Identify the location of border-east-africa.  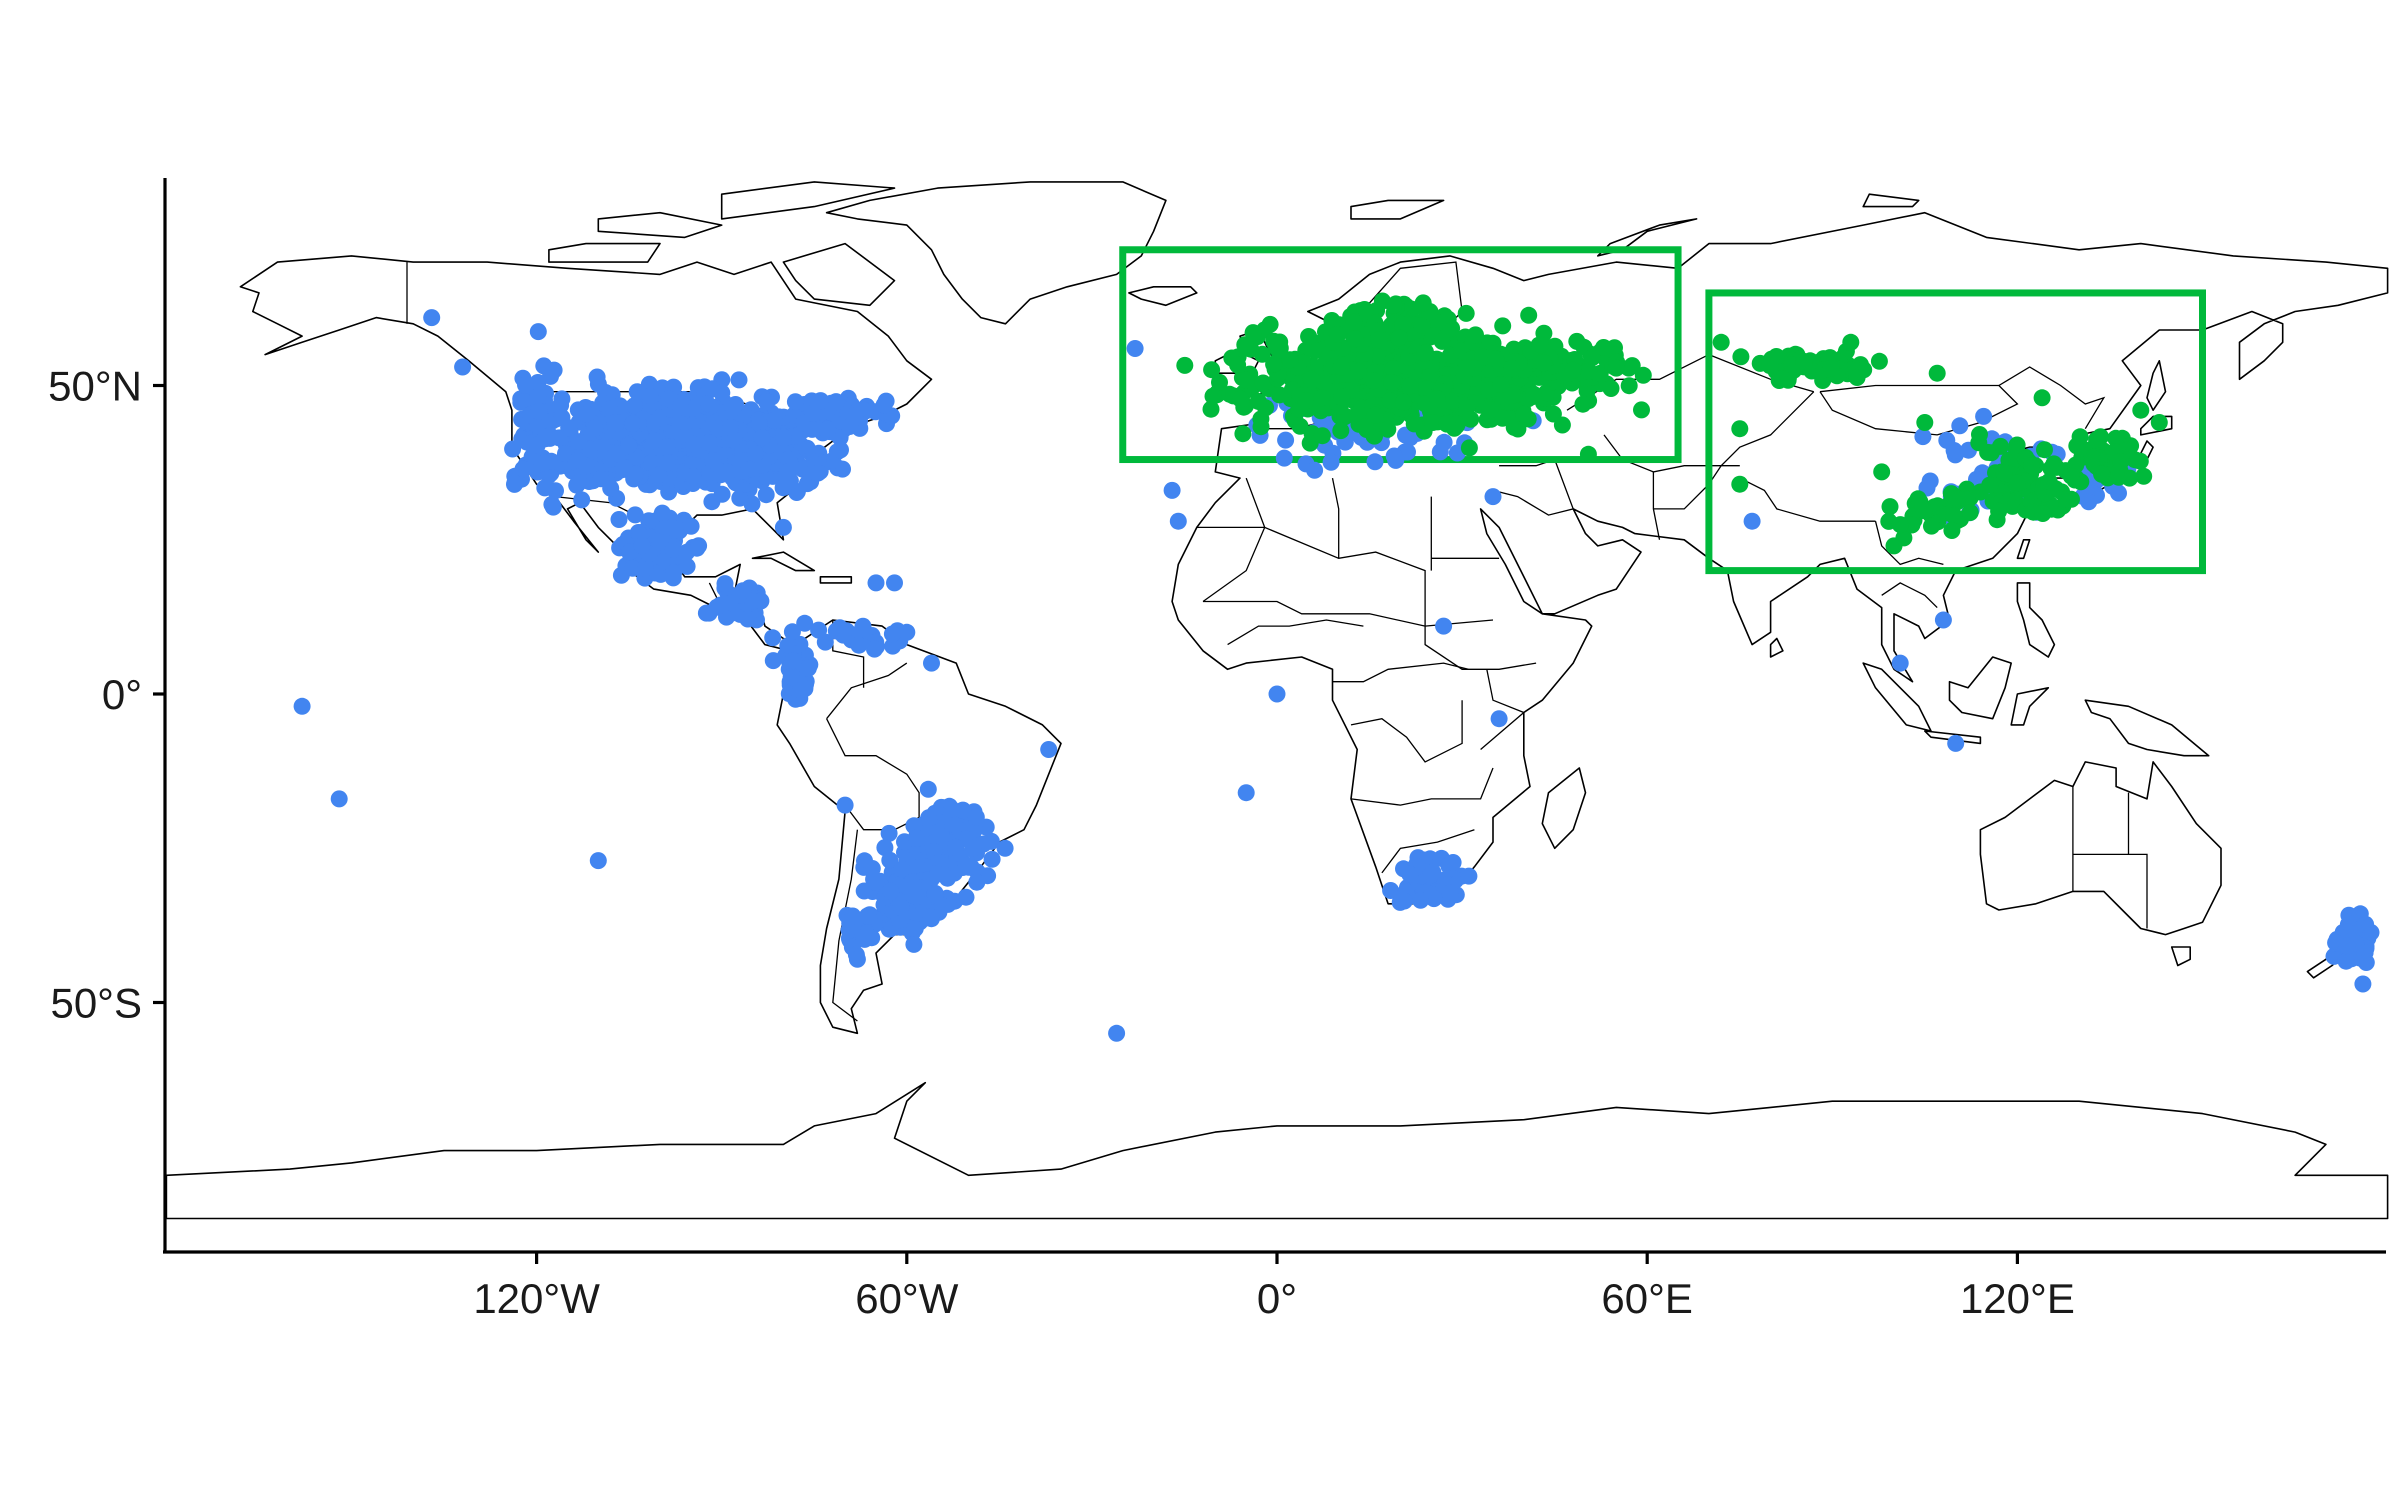
(1503, 709).